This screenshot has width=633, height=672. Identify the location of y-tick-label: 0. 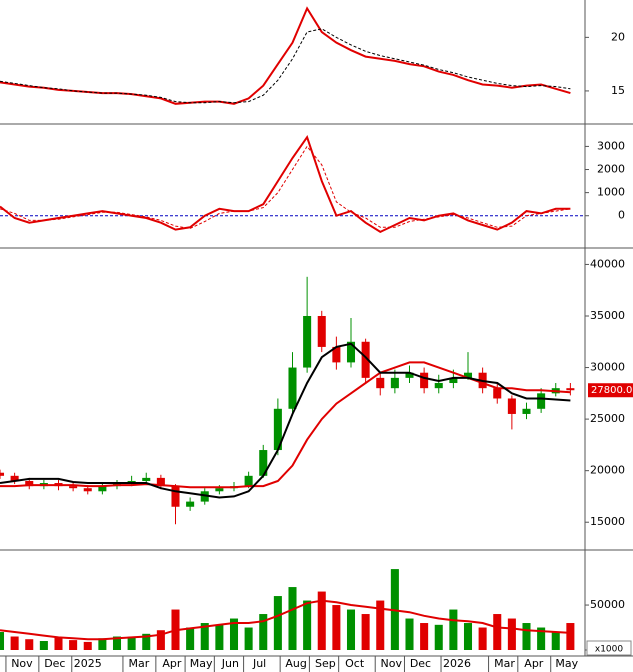
(621, 215).